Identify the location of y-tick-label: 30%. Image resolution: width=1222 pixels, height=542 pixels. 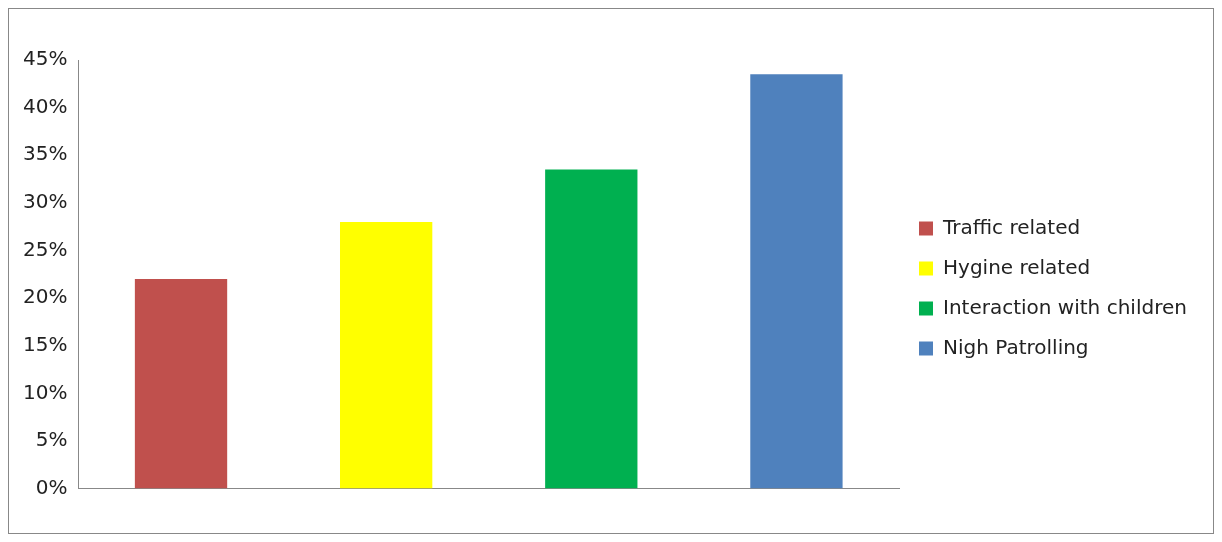
(45, 201).